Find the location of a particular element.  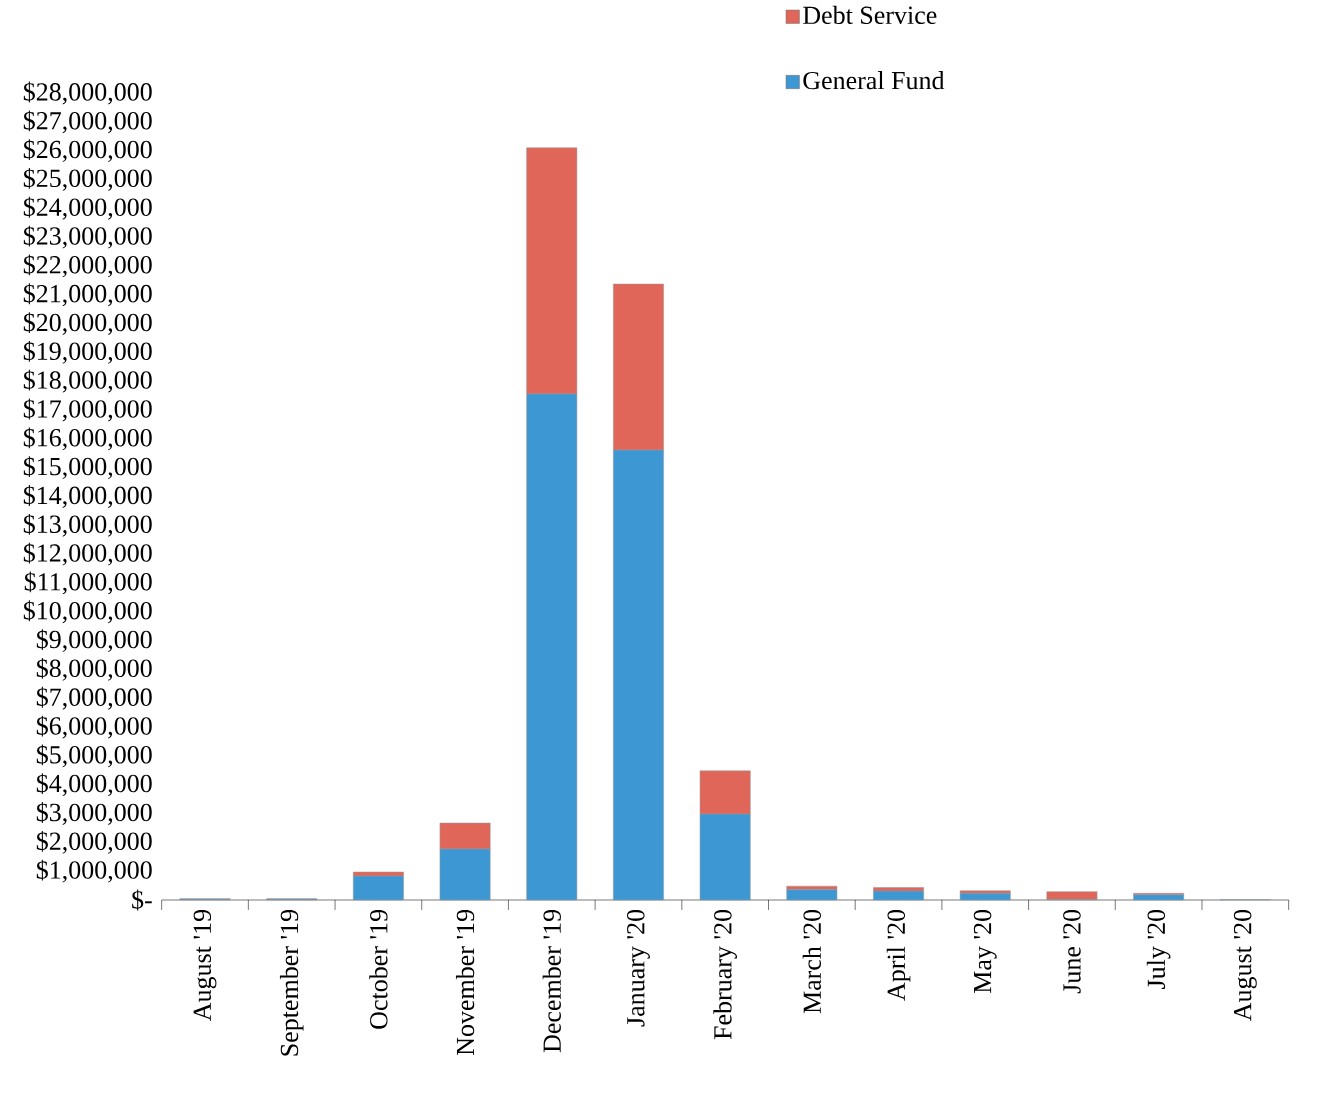

y-tick-label: $3,000,000 is located at coordinates (94, 813).